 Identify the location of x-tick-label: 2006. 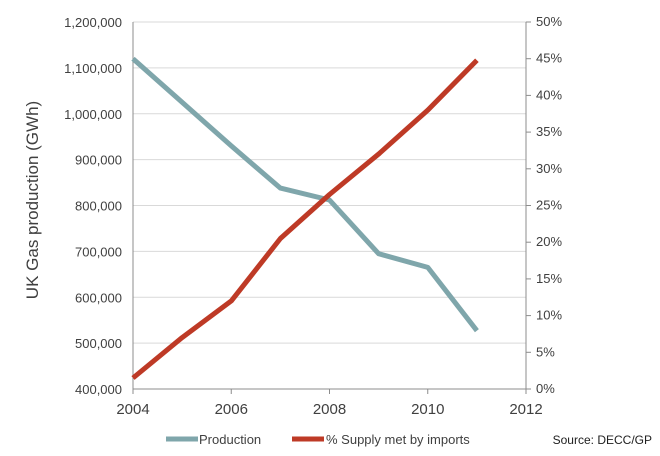
(231, 409).